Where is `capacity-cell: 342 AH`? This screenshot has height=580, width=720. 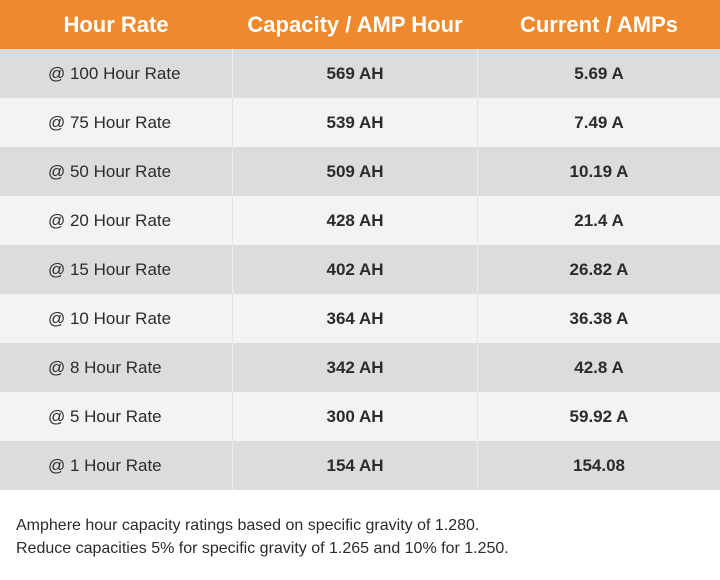 capacity-cell: 342 AH is located at coordinates (355, 367).